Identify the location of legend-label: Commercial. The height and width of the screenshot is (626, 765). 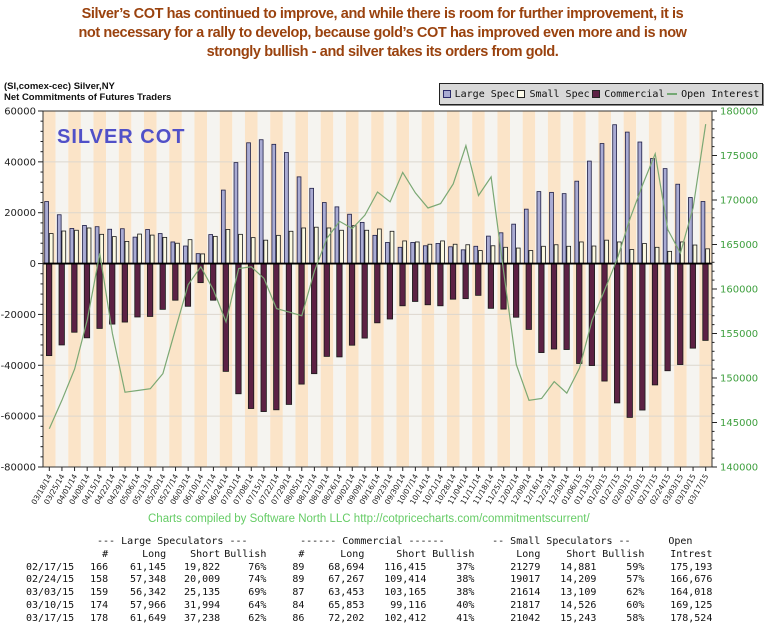
(634, 94).